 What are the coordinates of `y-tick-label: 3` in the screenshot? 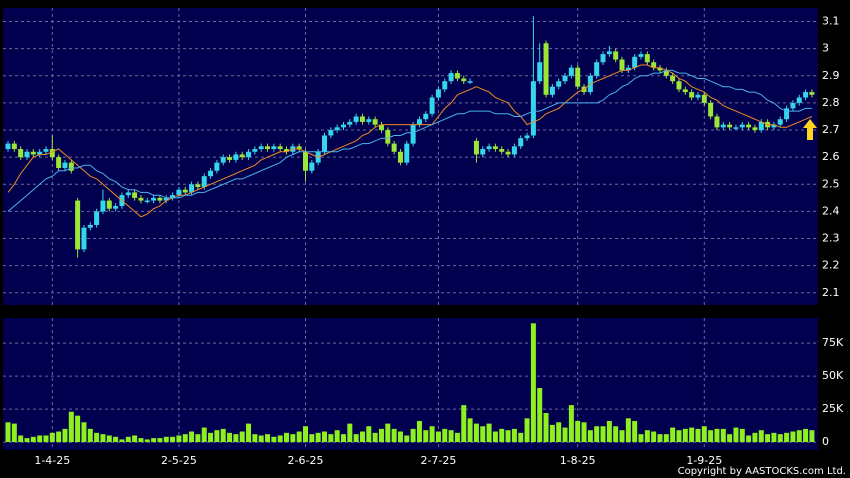 It's located at (825, 48).